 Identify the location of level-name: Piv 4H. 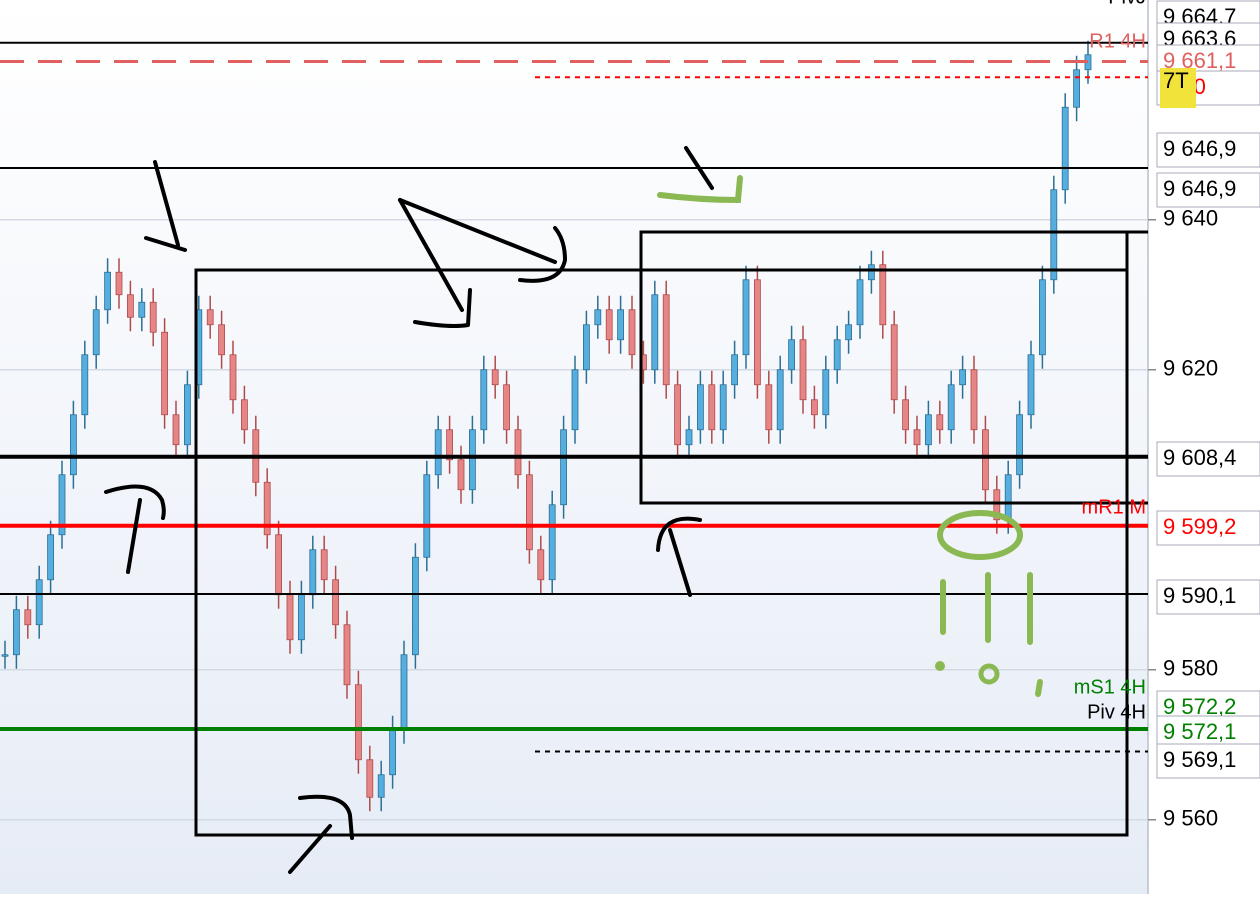
(1116, 712).